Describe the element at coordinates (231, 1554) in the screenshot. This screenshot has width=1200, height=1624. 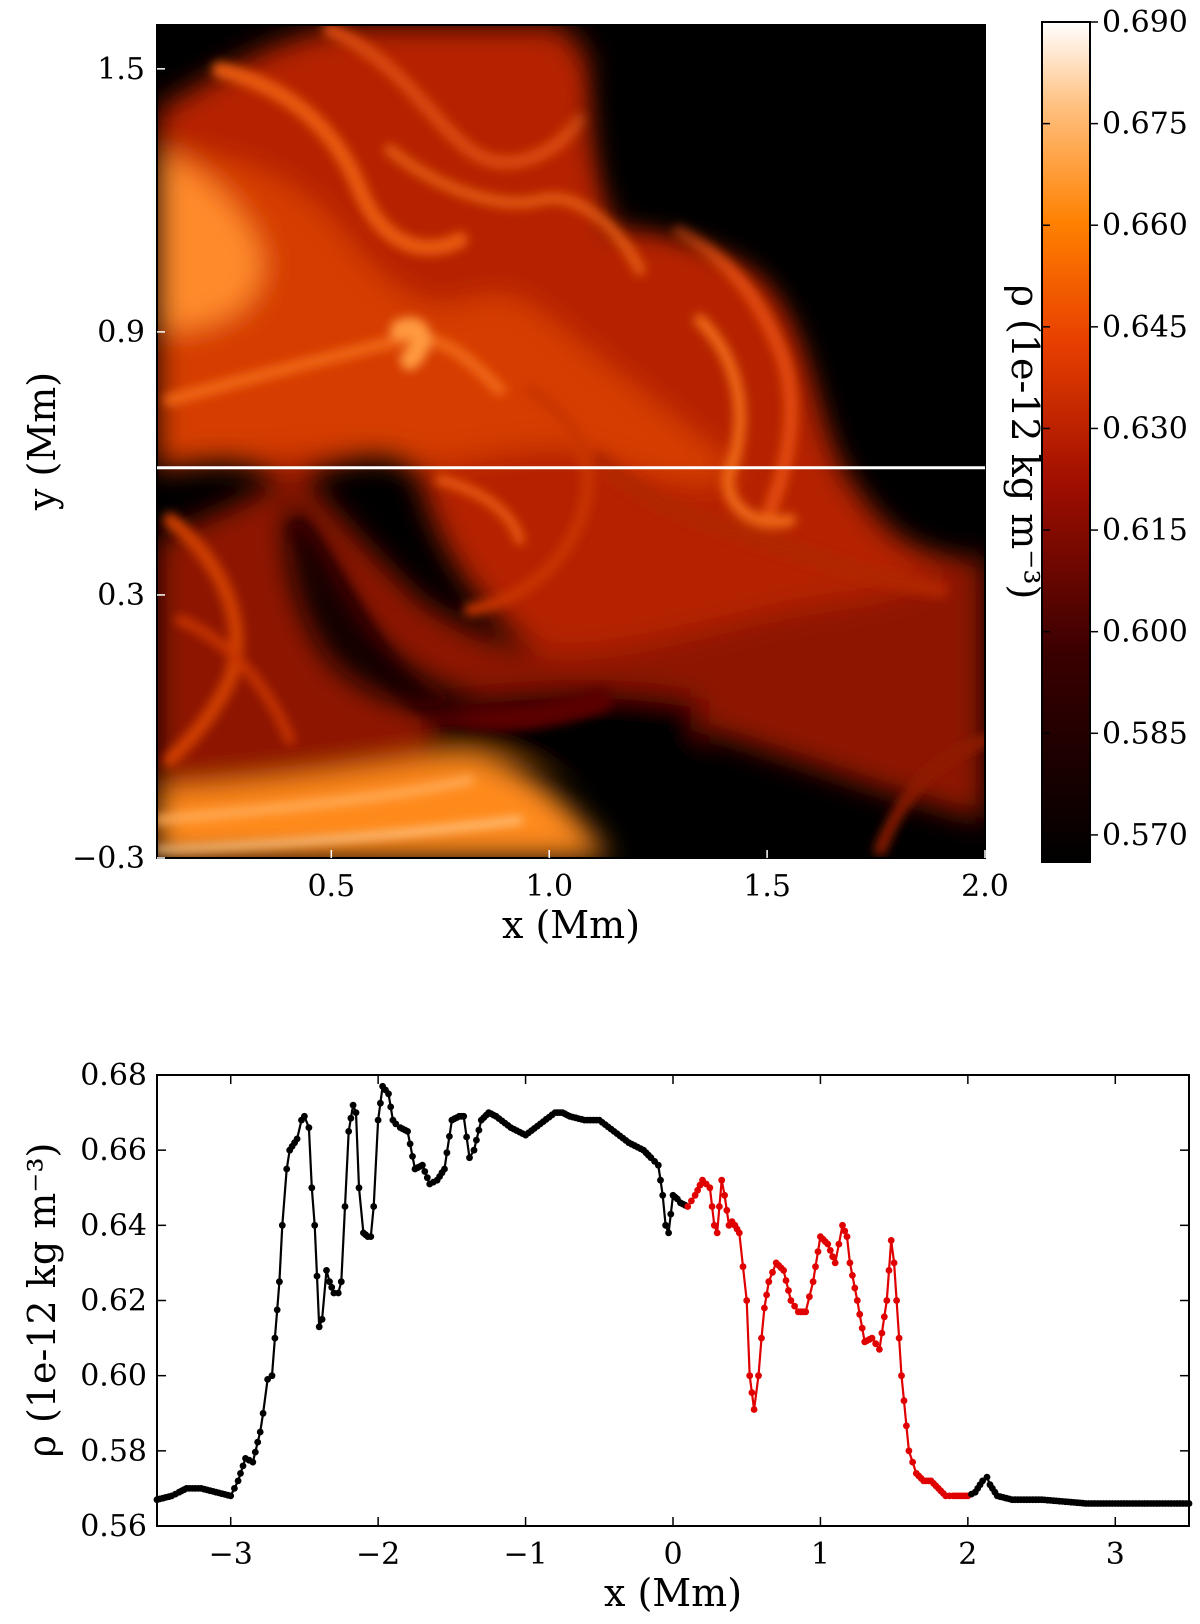
I see `line-x-tick-label: −3` at that location.